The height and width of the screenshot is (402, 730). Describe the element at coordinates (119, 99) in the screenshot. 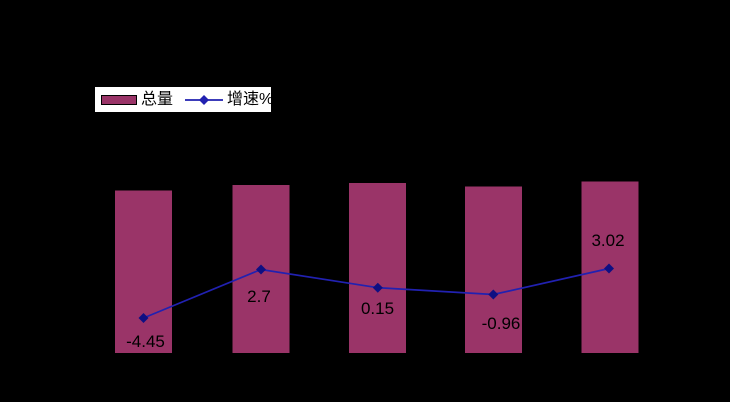

I see `legend-bar-swatch-icon` at that location.